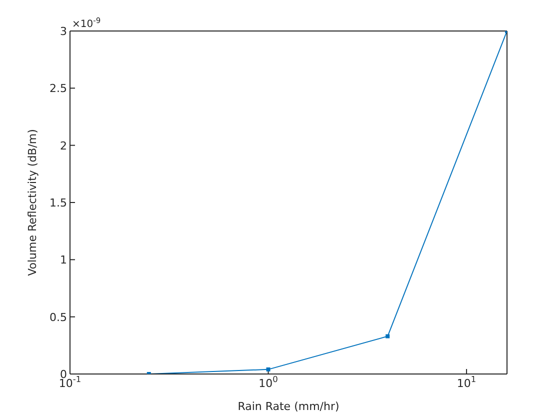  Describe the element at coordinates (86, 23) in the screenshot. I see `text: ×10$^{-9}$` at that location.